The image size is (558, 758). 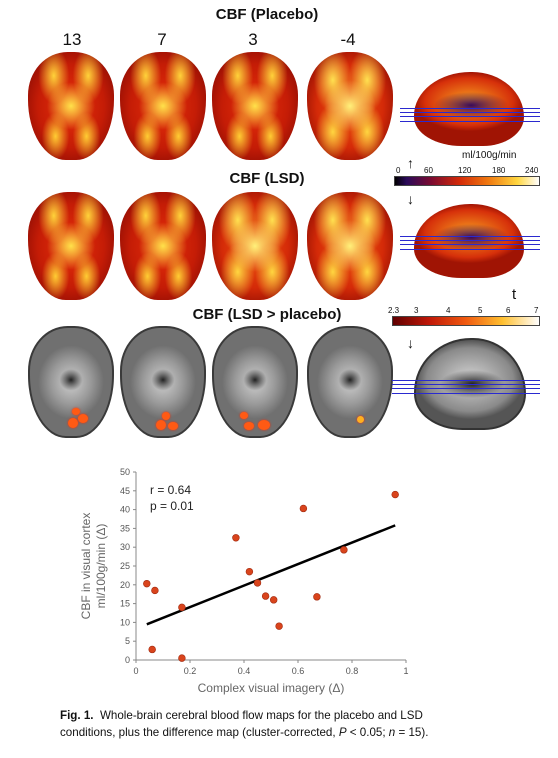 I want to click on y-tick-label: 30, so click(x=125, y=547).